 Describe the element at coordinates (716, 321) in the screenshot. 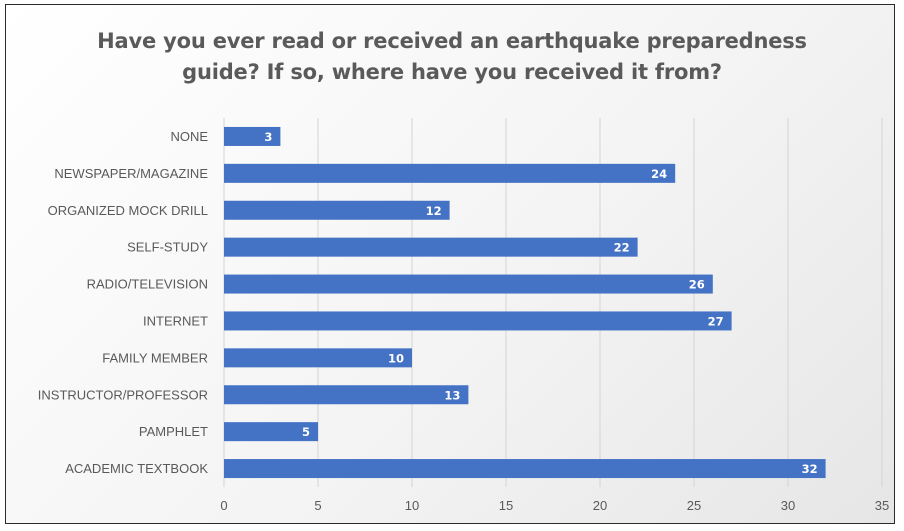

I see `data-label: 27` at that location.